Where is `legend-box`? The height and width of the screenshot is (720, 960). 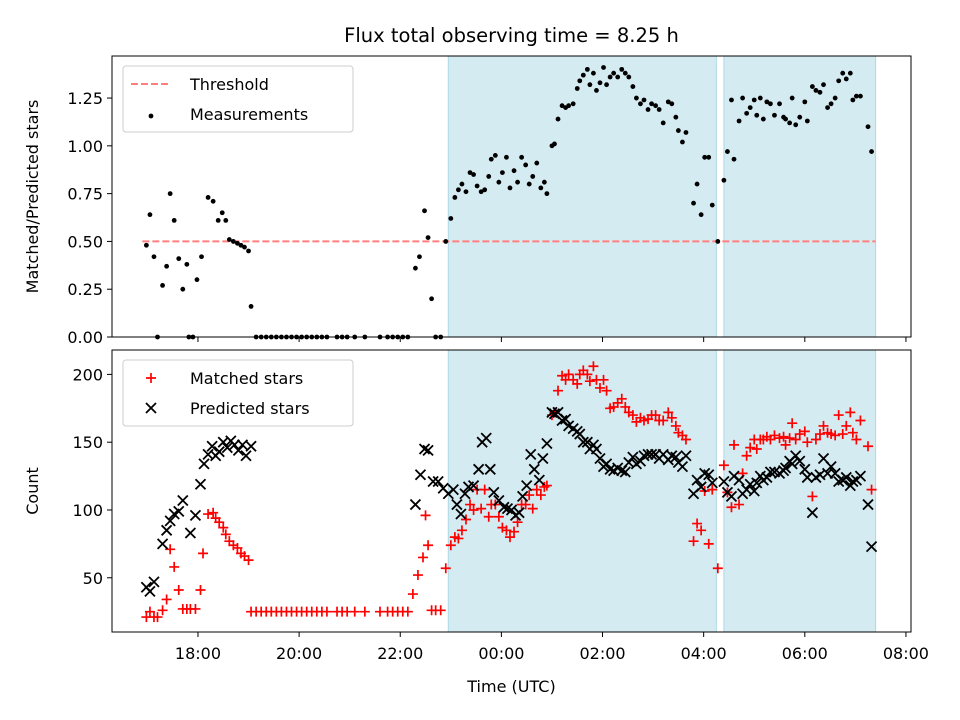
legend-box is located at coordinates (238, 393).